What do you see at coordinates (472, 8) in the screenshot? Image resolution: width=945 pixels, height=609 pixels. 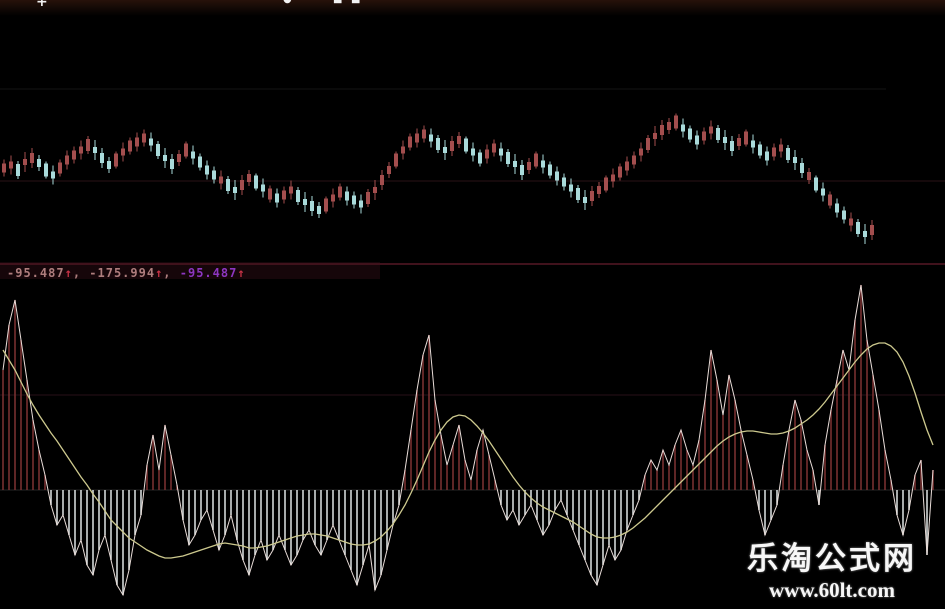 I see `toolbar-fragment-strip` at bounding box center [472, 8].